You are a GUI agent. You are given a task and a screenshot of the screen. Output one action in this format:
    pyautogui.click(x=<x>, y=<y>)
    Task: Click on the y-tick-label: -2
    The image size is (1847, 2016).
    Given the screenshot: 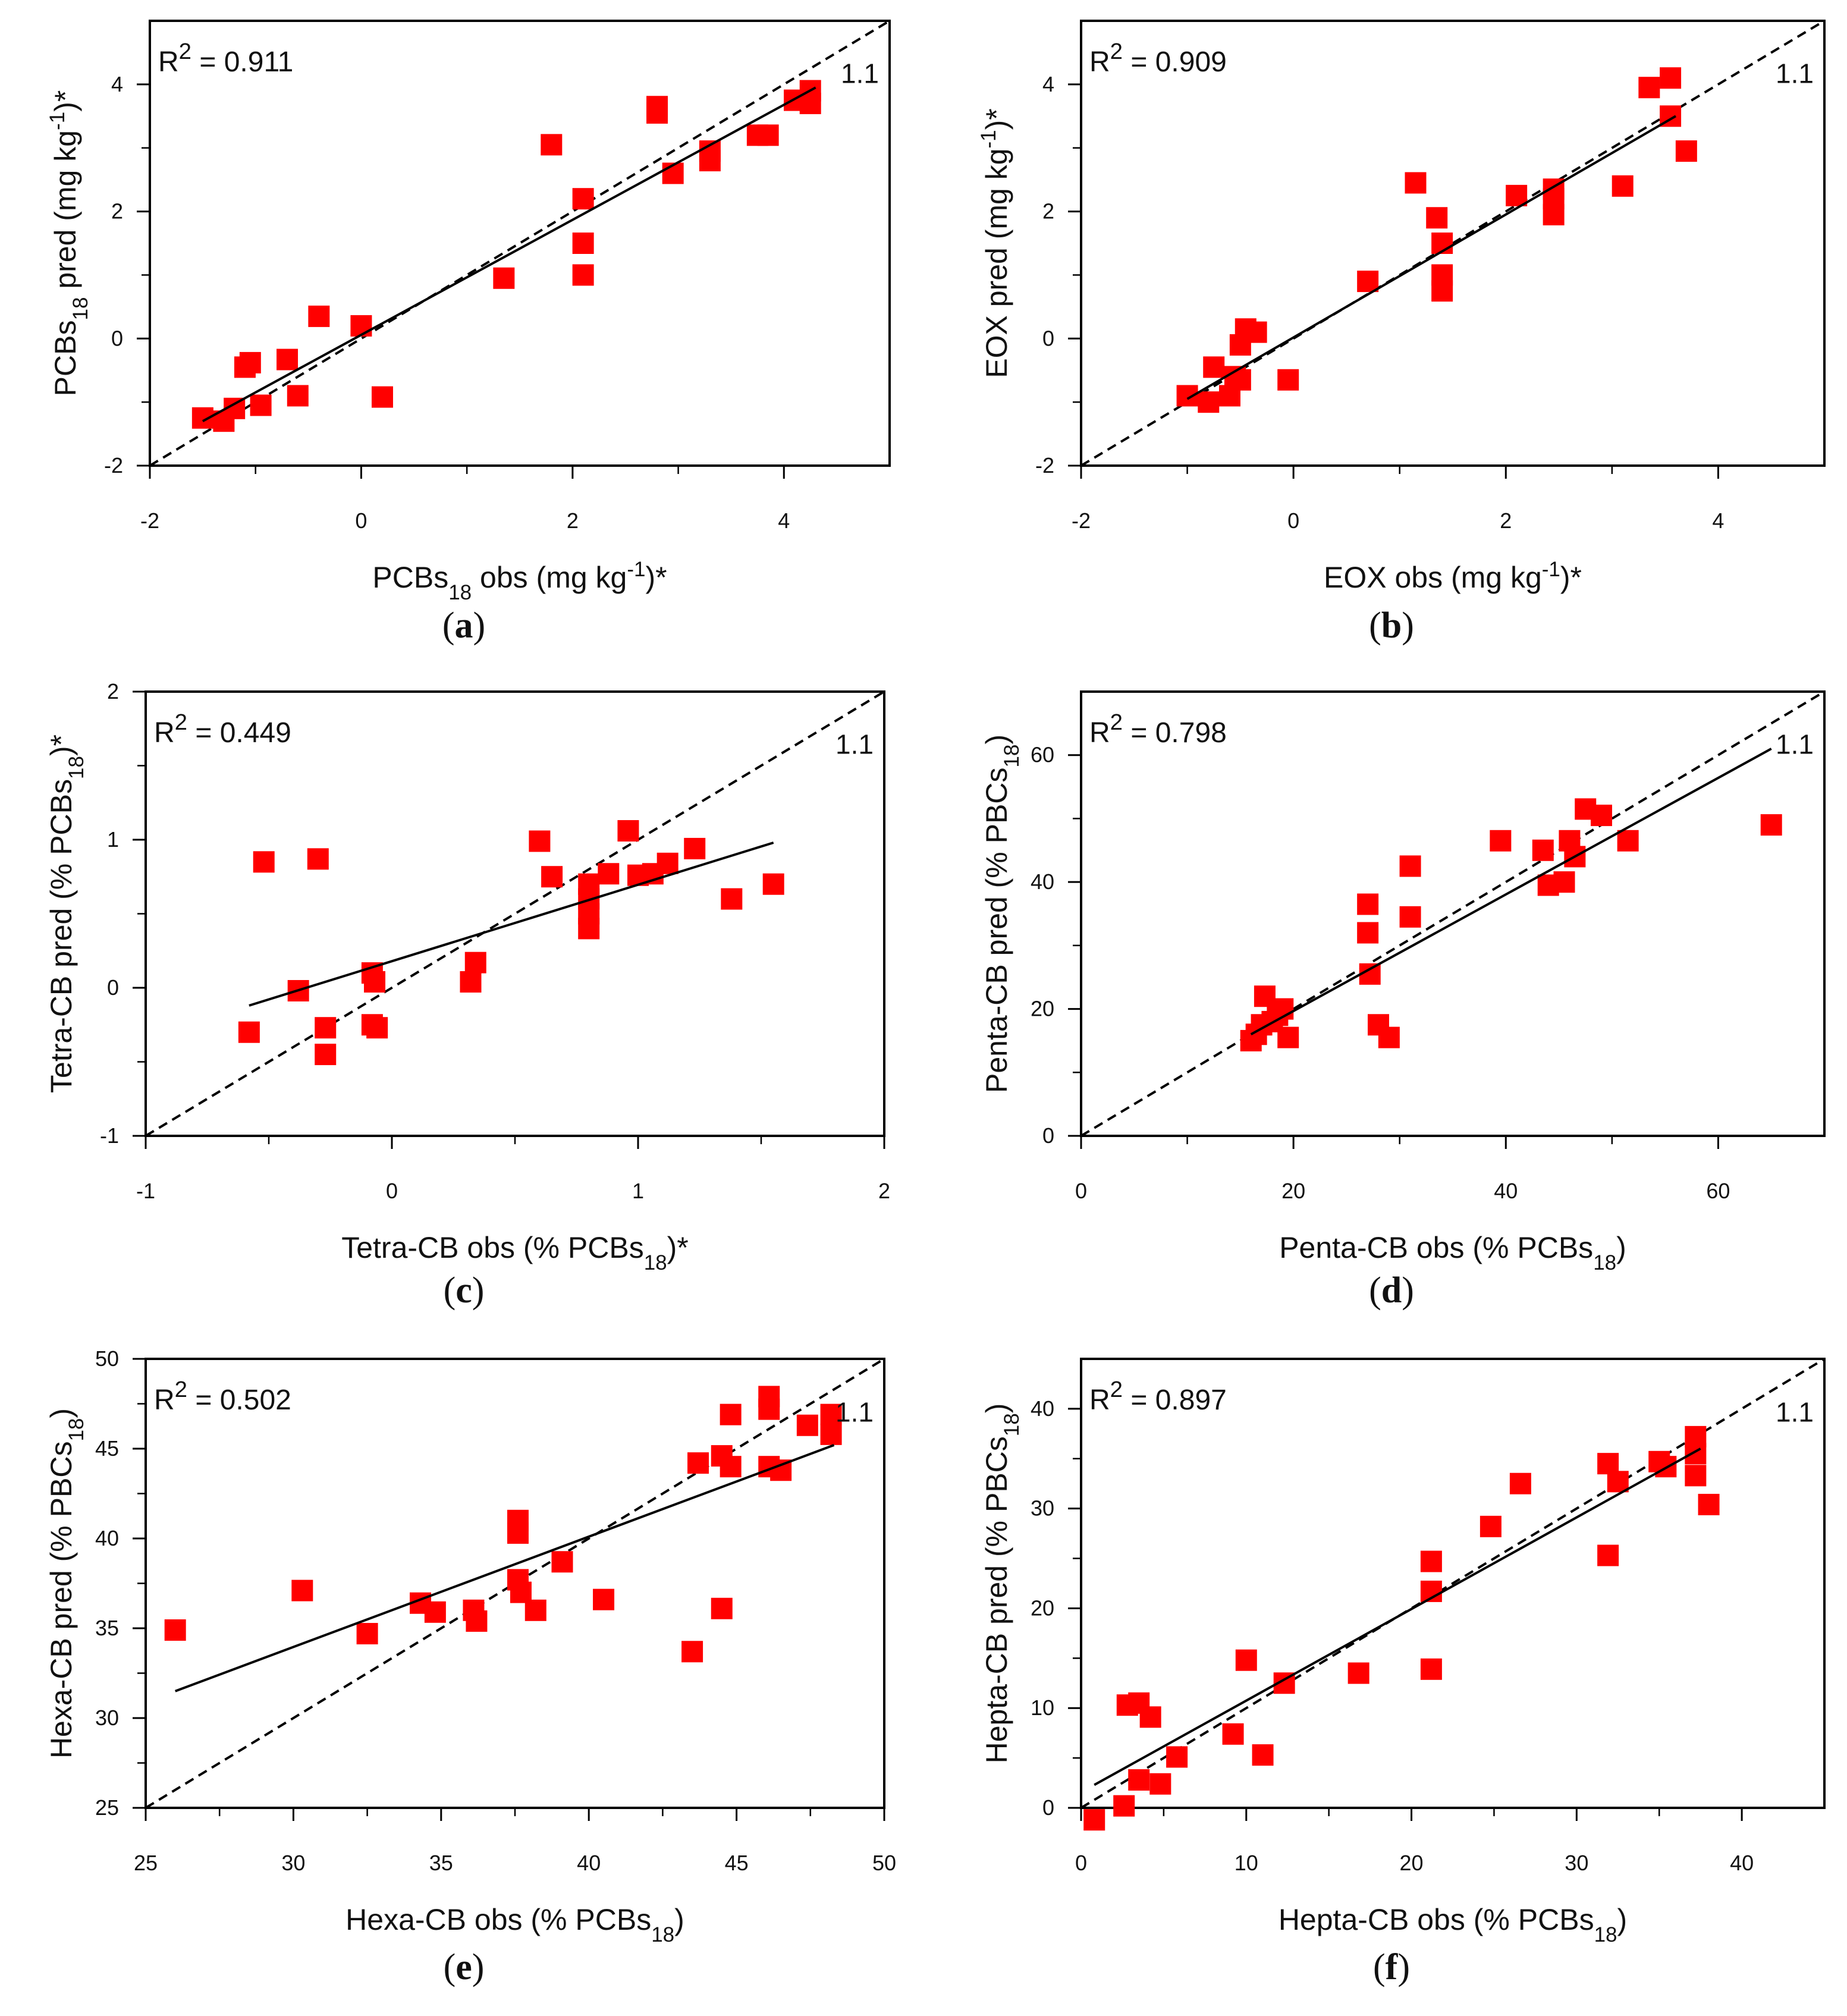 What is the action you would take?
    pyautogui.click(x=113, y=465)
    